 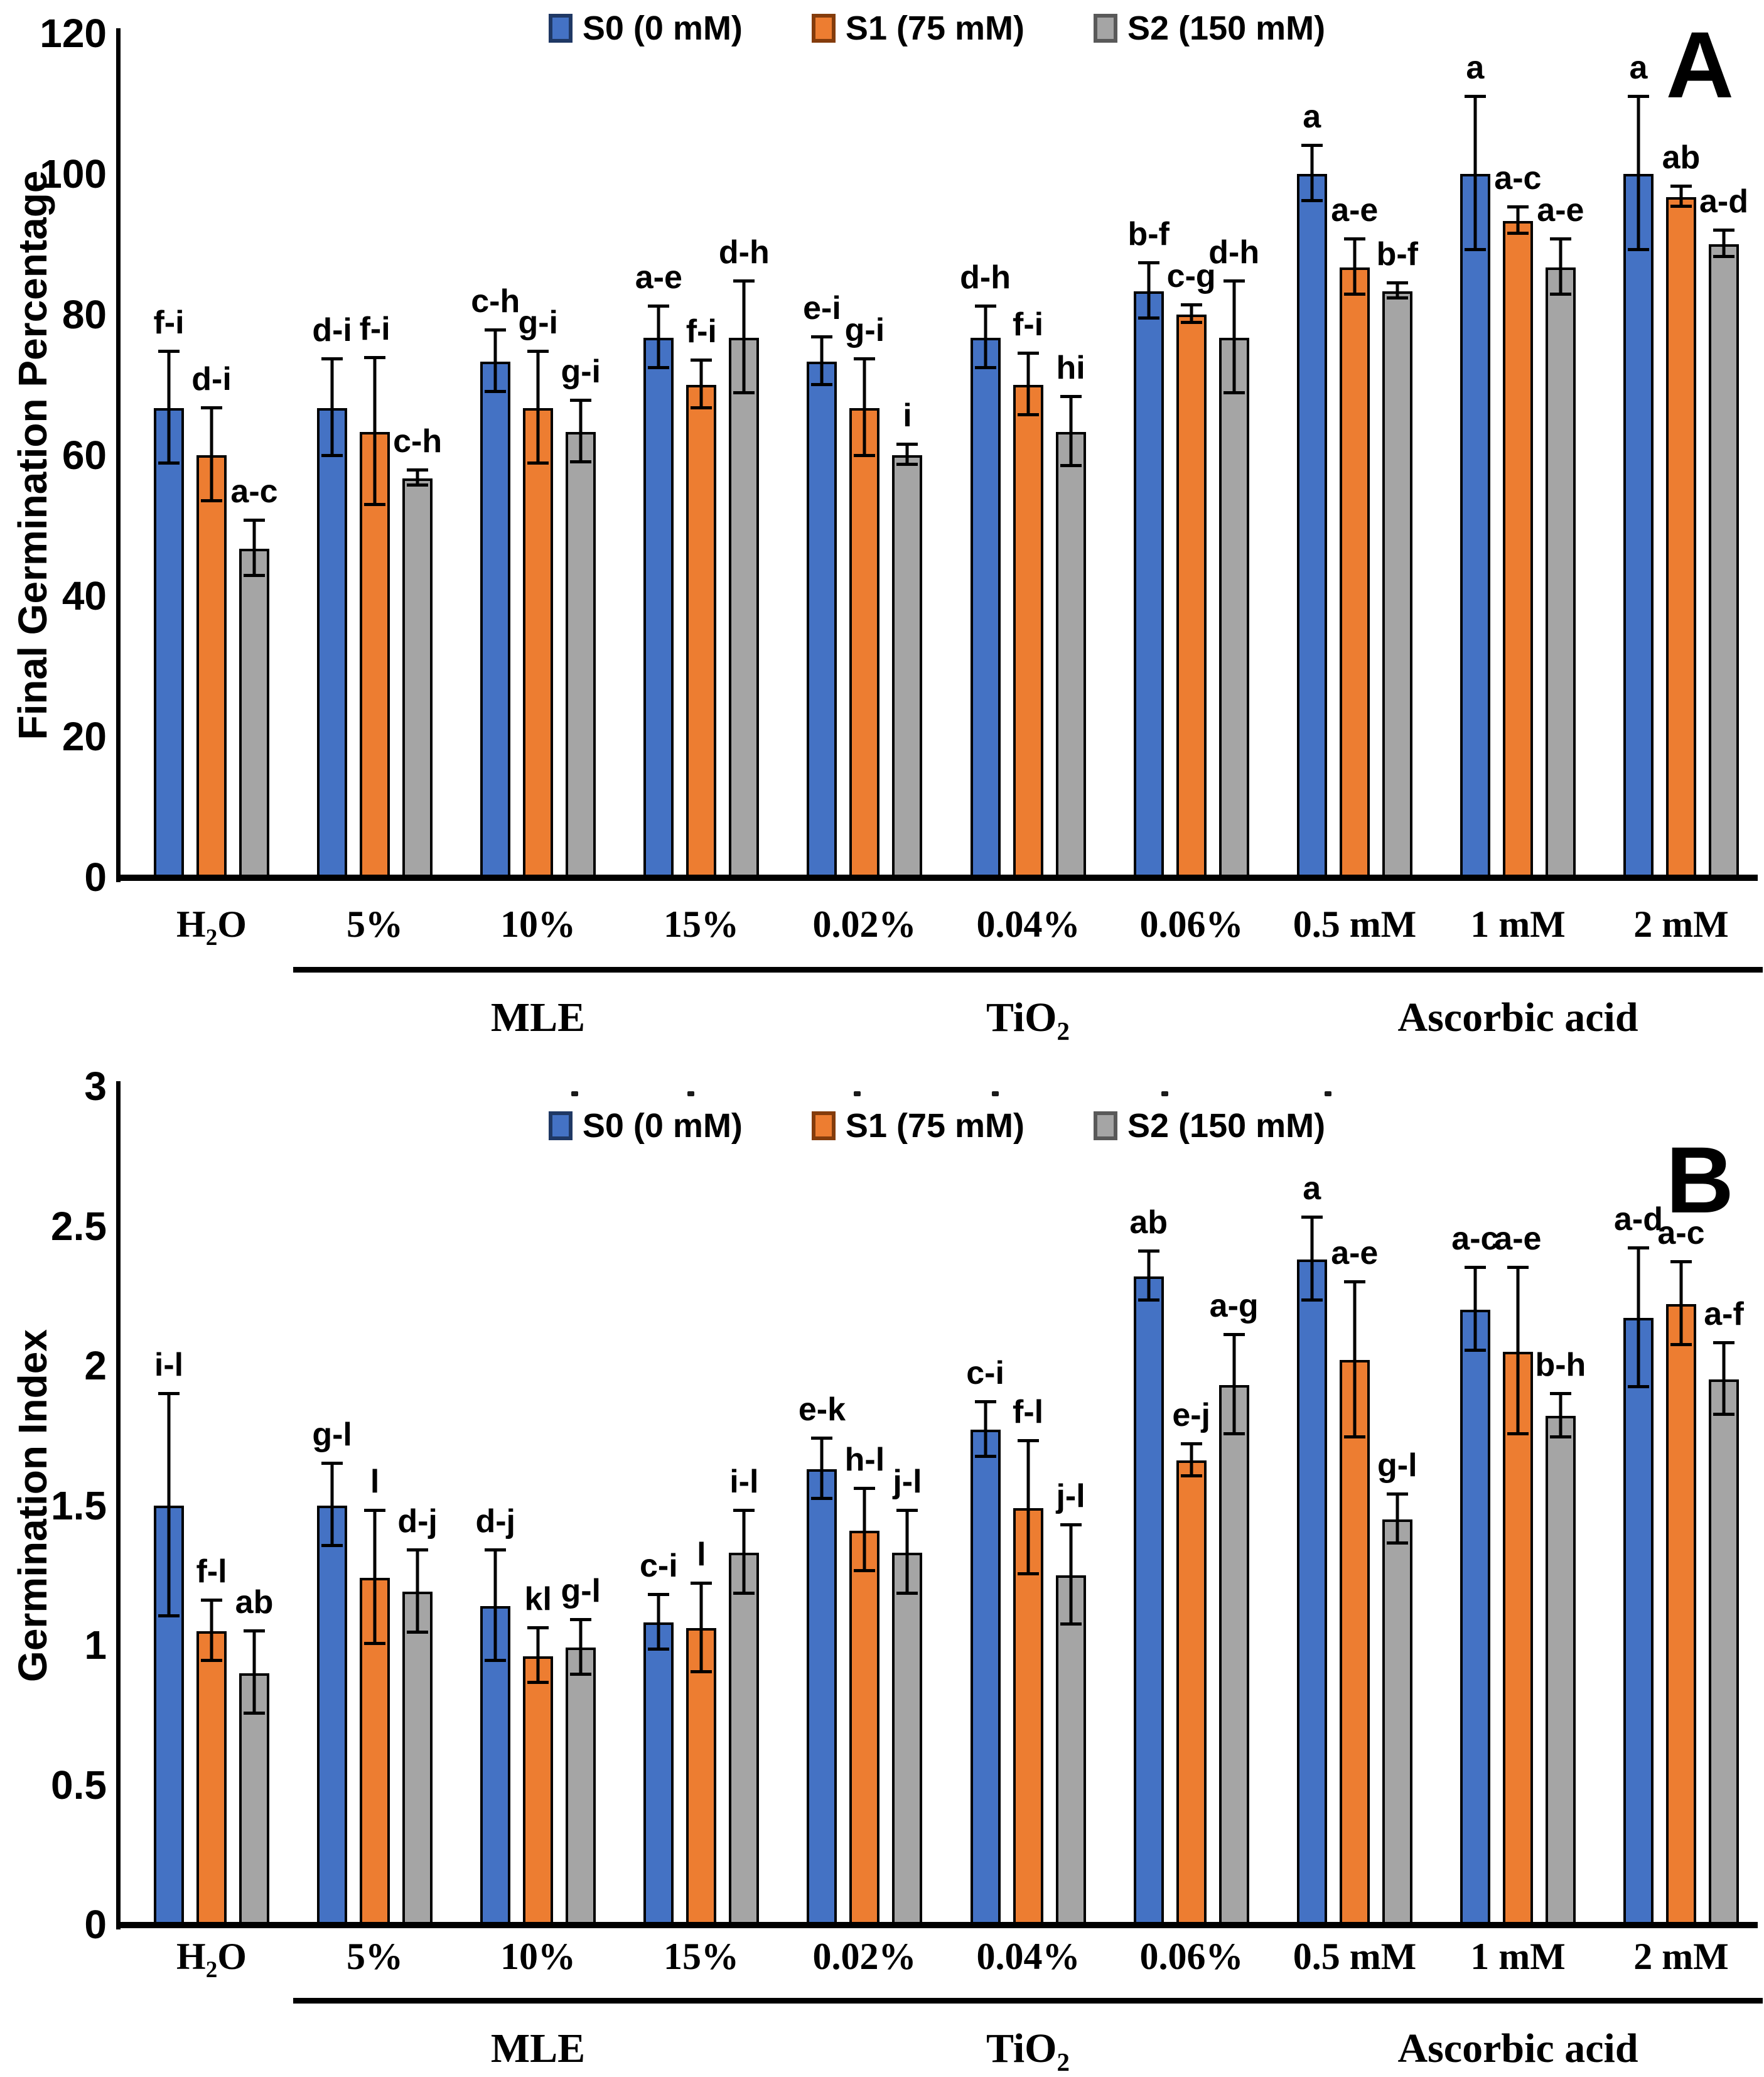 I want to click on significance-label: d-i, so click(x=332, y=329).